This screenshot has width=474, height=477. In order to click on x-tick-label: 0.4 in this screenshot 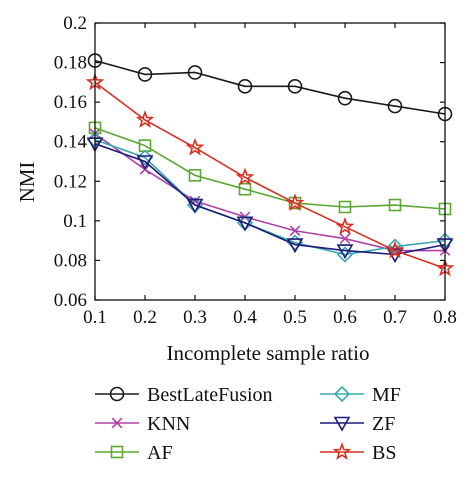, I will do `click(245, 317)`.